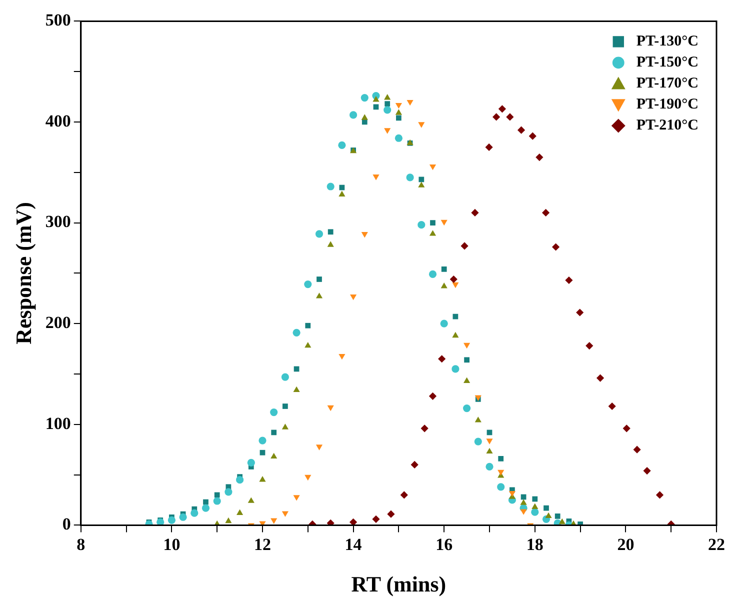 This screenshot has height=611, width=736. Describe the element at coordinates (535, 544) in the screenshot. I see `x-tick-label: 18` at that location.